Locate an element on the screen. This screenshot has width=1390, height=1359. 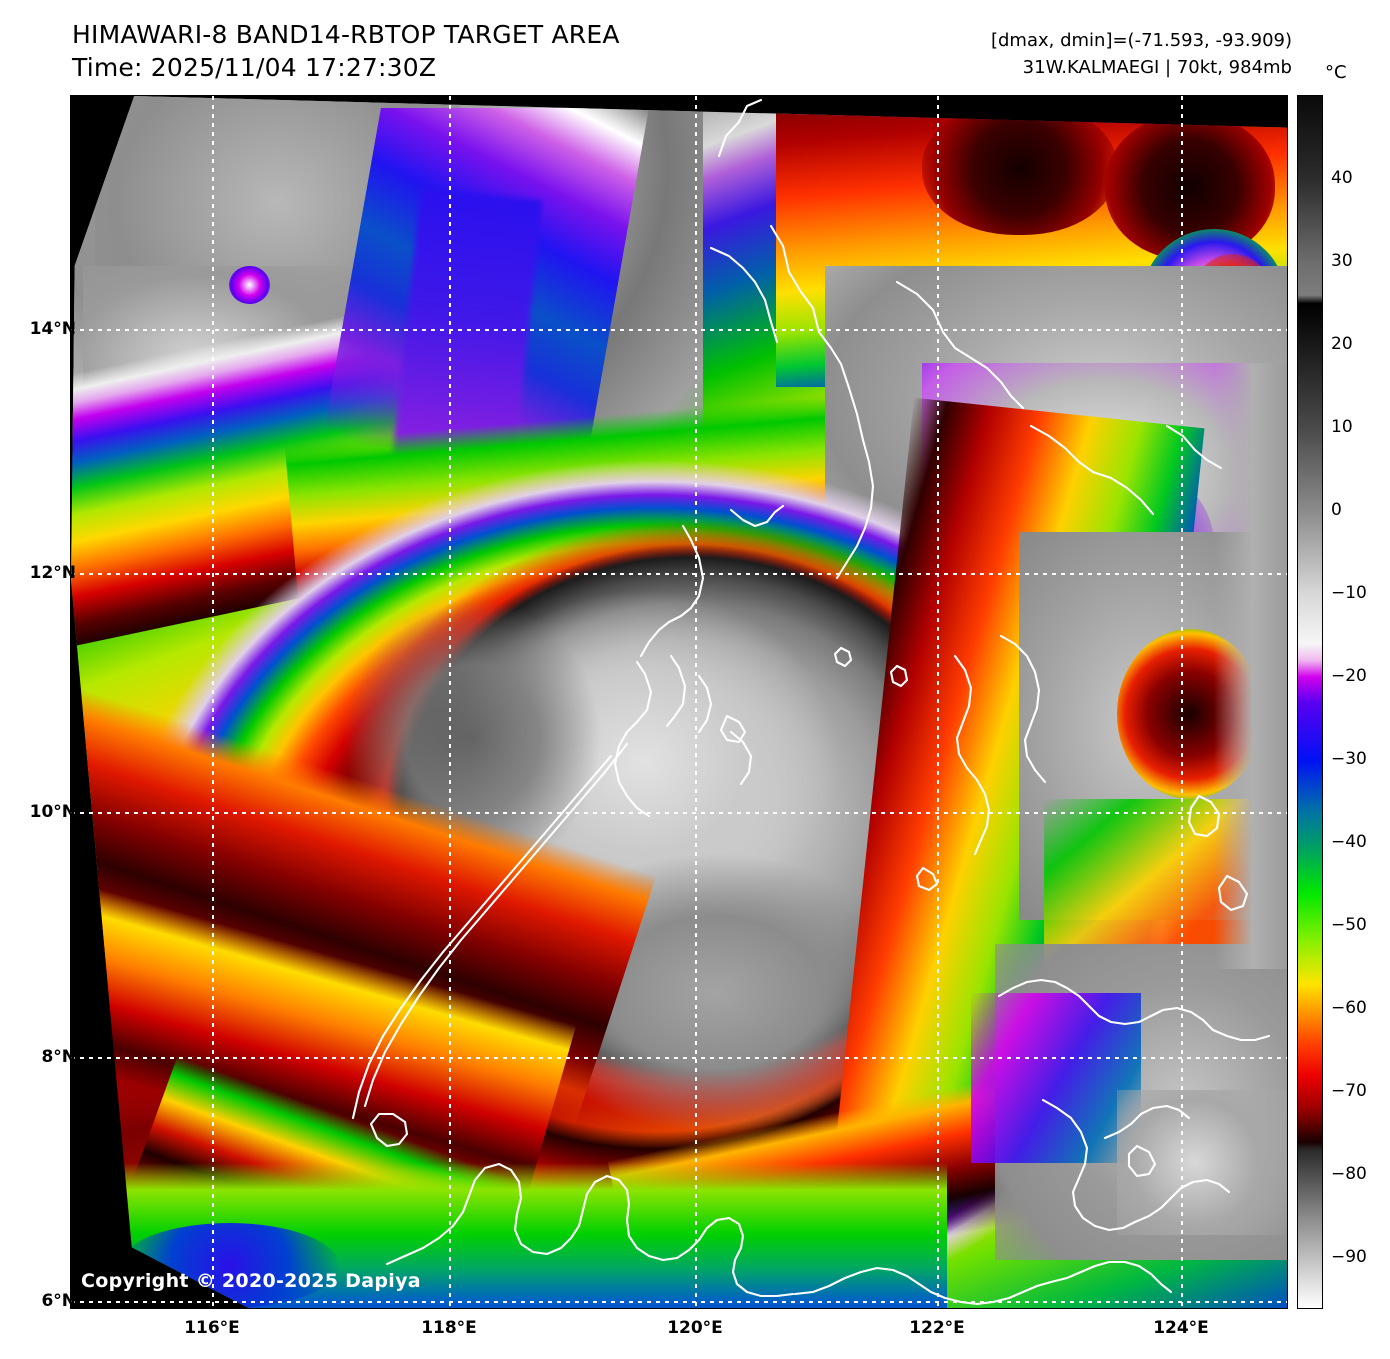
cbar-tick-m80: −80 is located at coordinates (1349, 1174).